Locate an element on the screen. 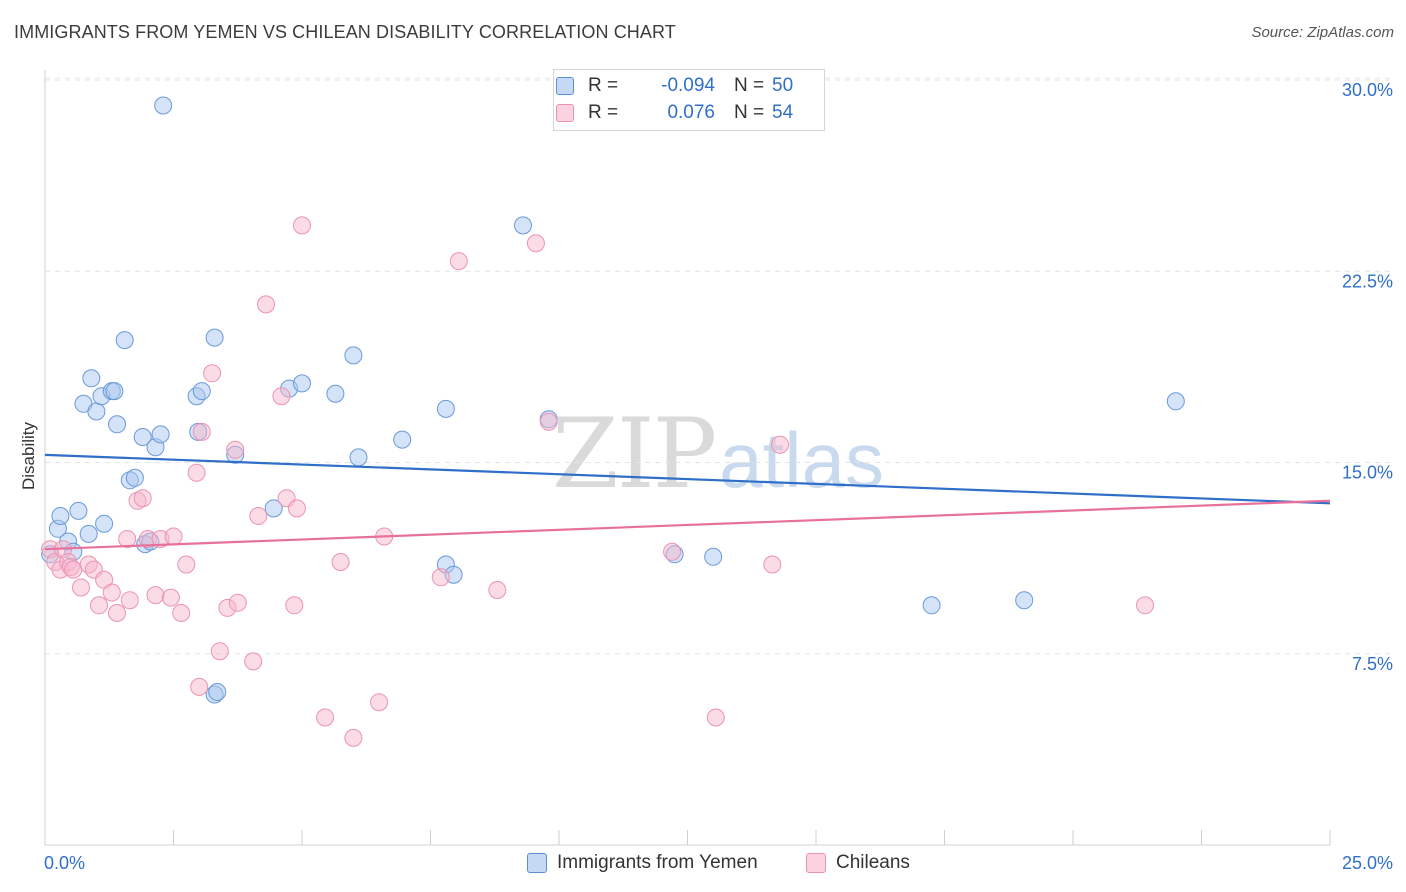 The height and width of the screenshot is (892, 1406). y-axis-label: Disability is located at coordinates (28, 455).